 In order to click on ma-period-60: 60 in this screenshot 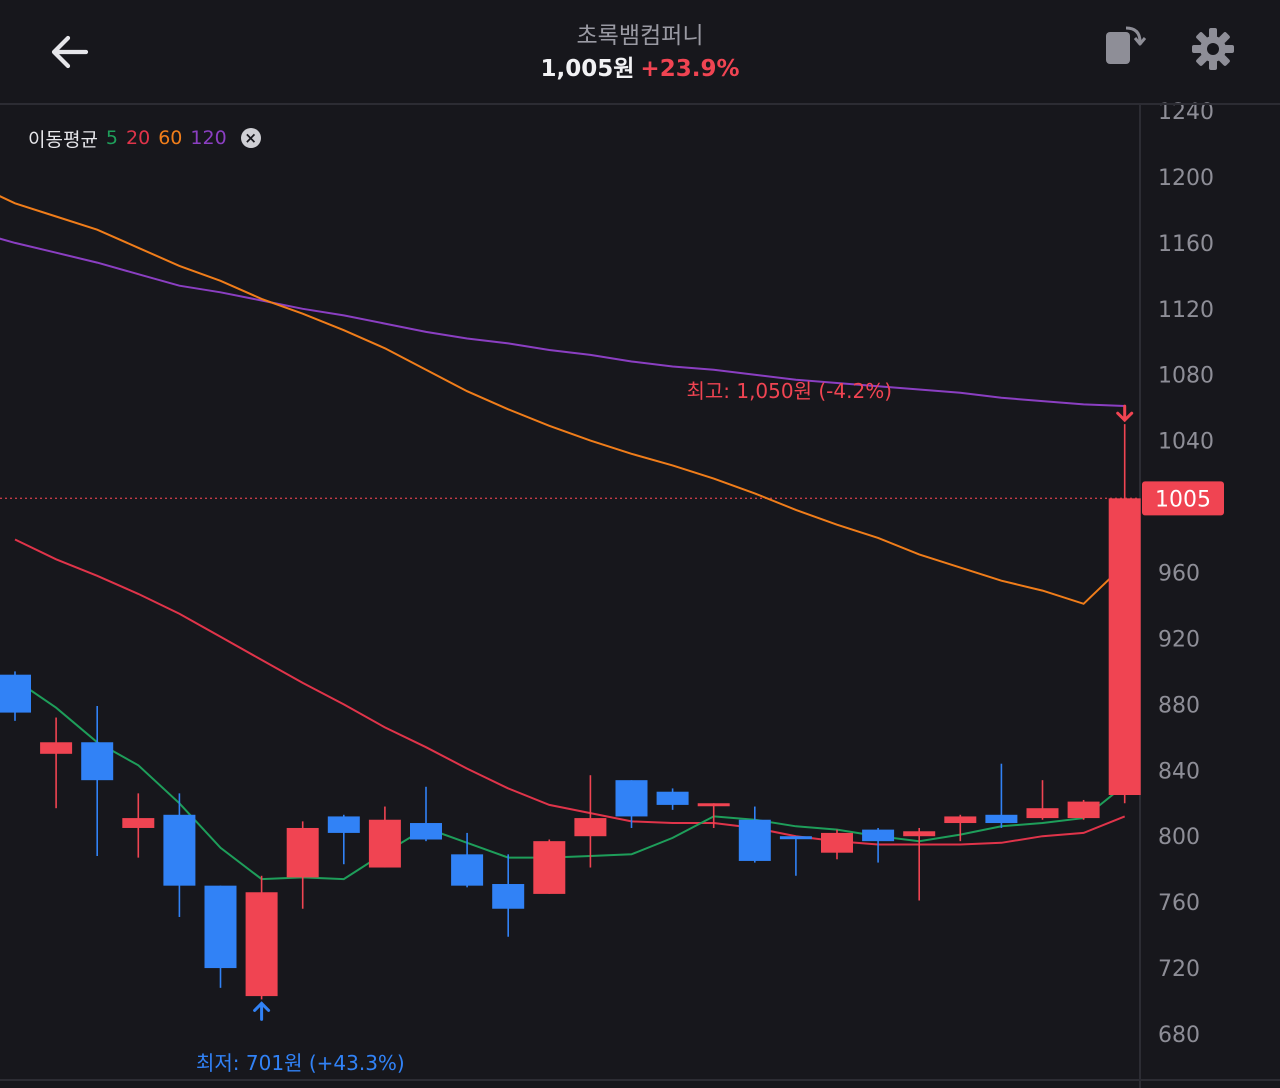, I will do `click(170, 138)`.